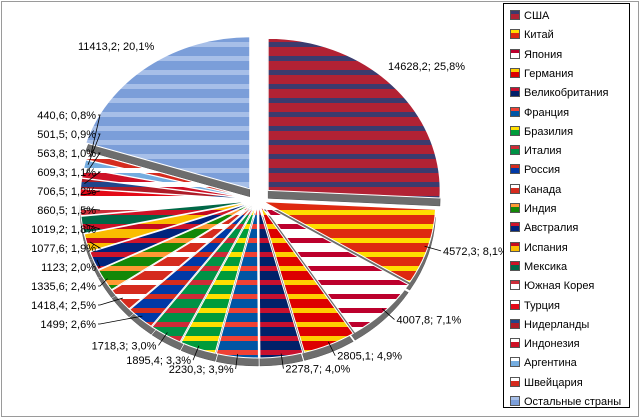 The width and height of the screenshot is (640, 418). I want to click on legend-item: Остальные страны, so click(565, 402).